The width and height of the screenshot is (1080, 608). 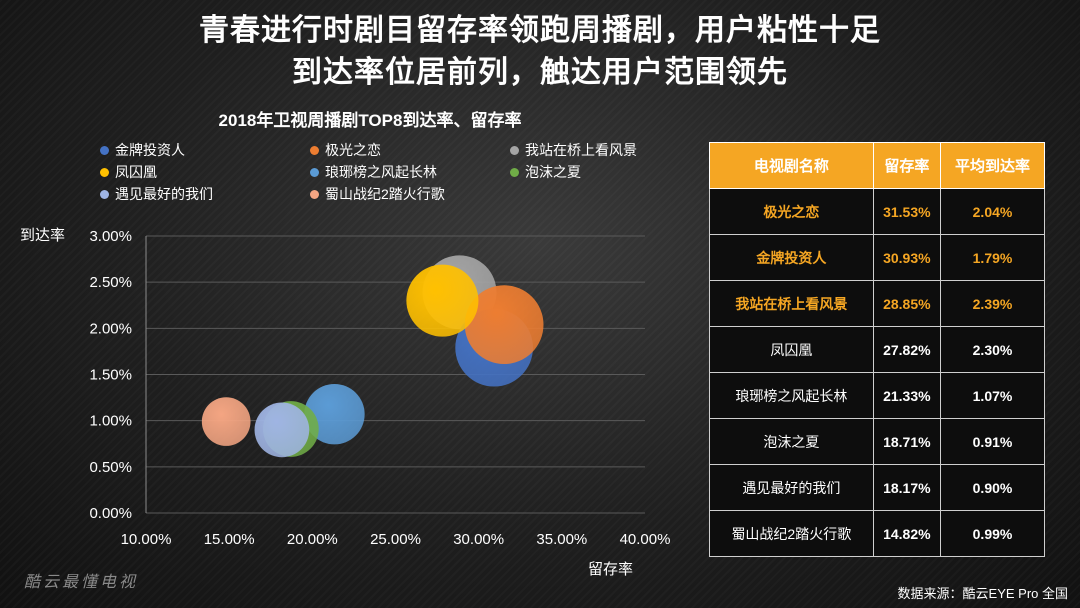 I want to click on x-tick-label: 30.00%, so click(x=478, y=539).